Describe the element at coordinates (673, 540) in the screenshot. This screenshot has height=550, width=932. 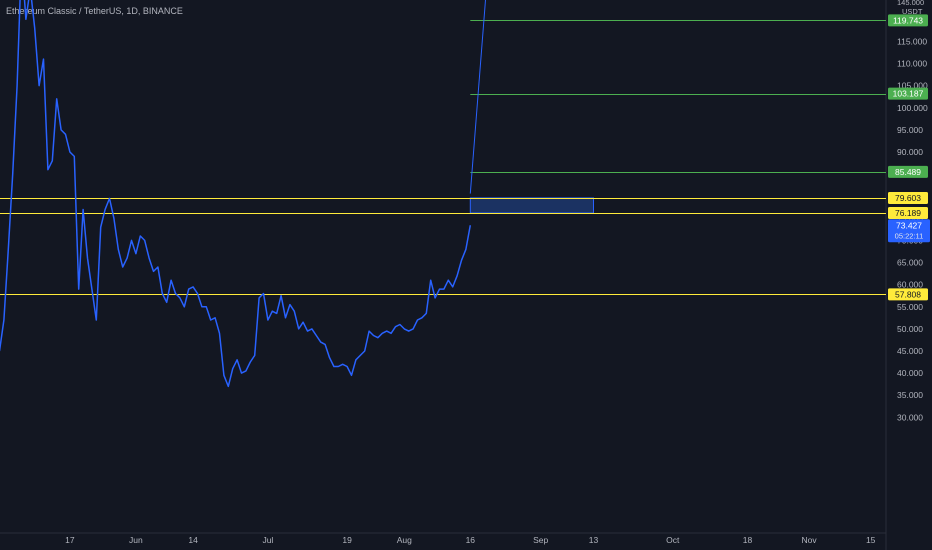
I see `x-tick-label: Oct` at that location.